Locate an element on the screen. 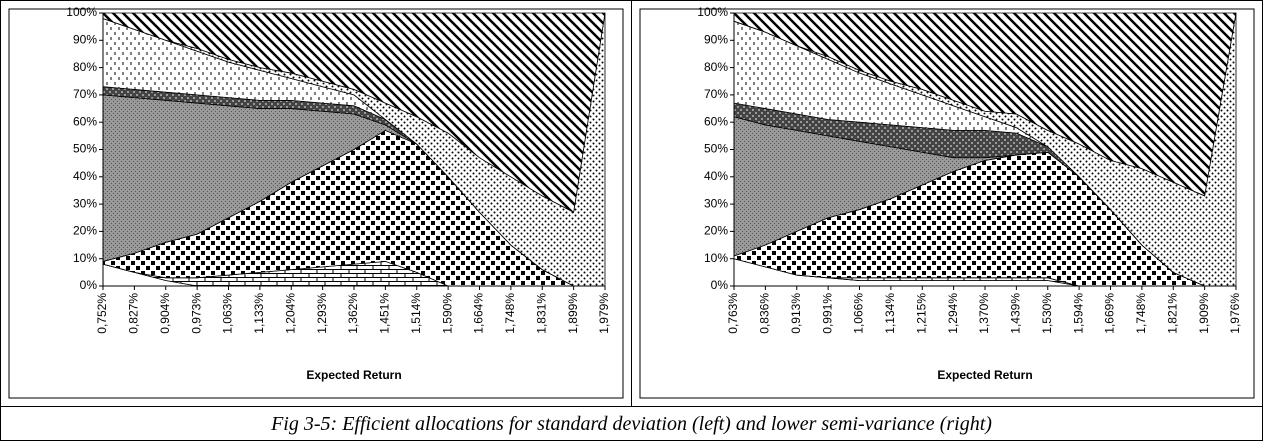  x-tick-label: 1,831% is located at coordinates (541, 313).